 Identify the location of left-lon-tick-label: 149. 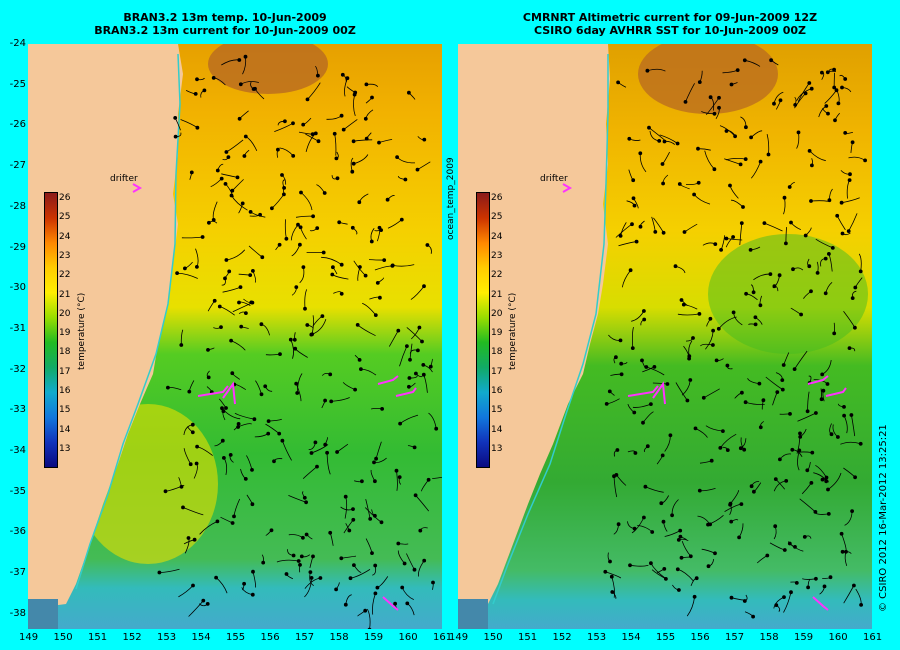
(29, 637).